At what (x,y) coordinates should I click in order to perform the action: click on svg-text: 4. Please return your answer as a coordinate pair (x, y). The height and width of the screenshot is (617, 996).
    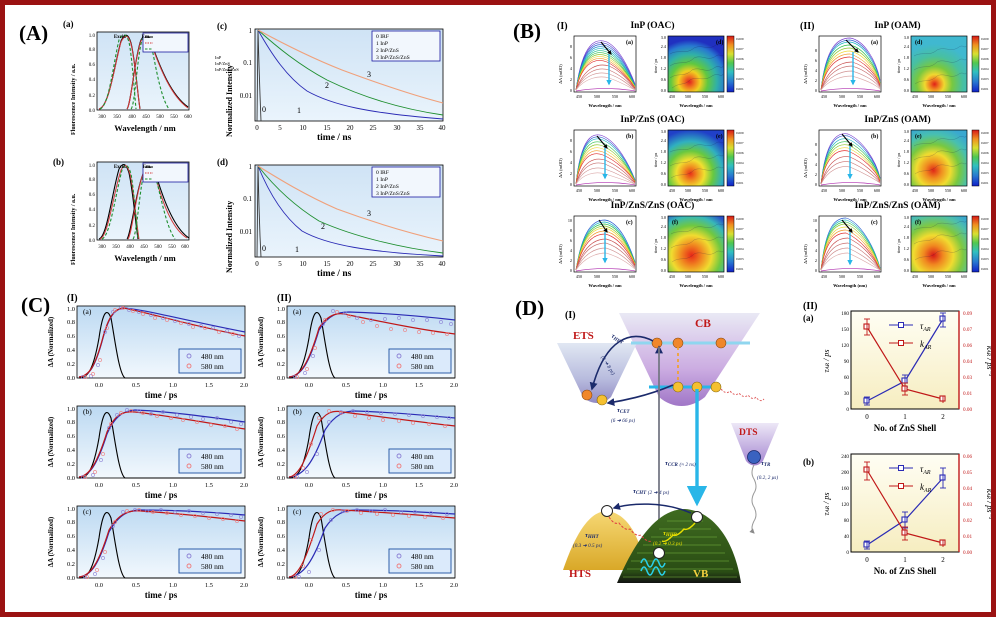
    Looking at the image, I should click on (571, 250).